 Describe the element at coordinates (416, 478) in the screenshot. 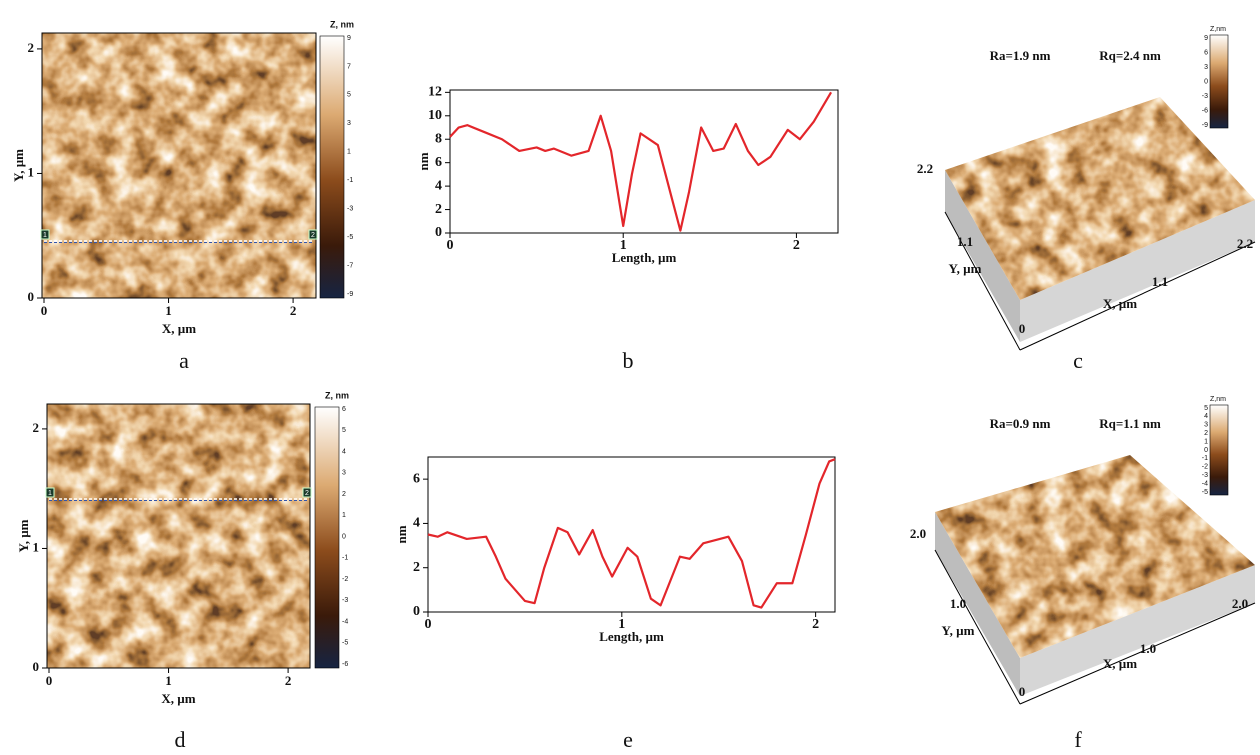

I see `y-tick-label: 6` at that location.